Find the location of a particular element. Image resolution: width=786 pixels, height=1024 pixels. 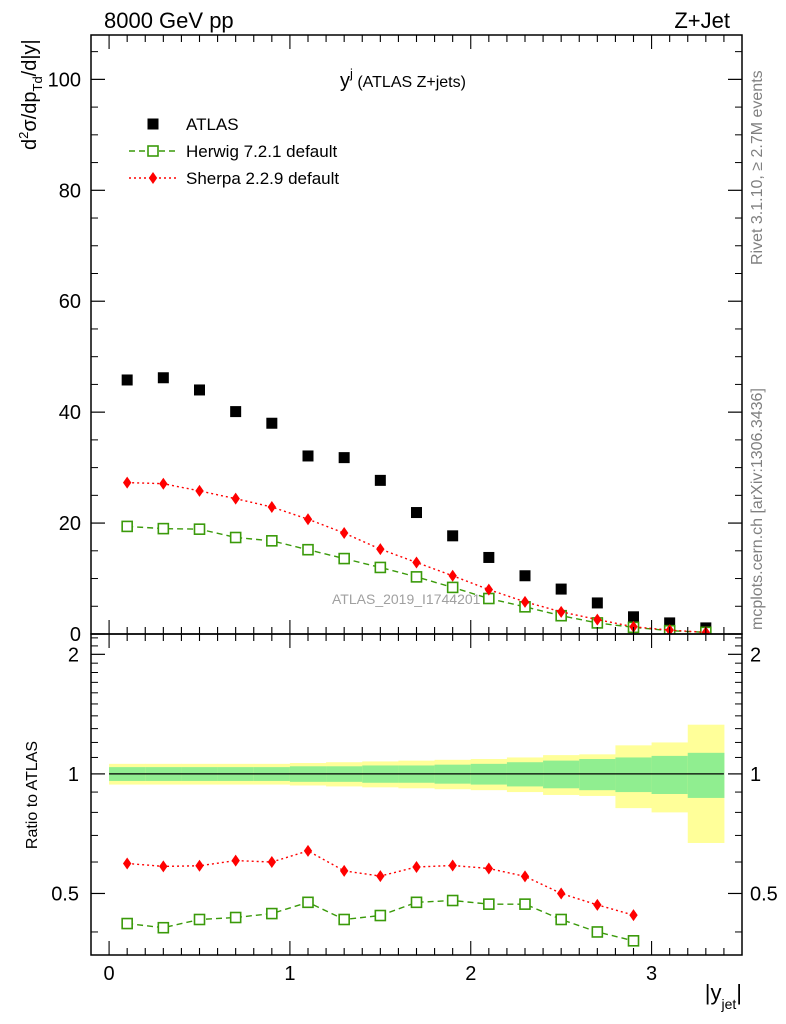

ratio-y-axis-label: Ratio to ATLAS is located at coordinates (32, 795).